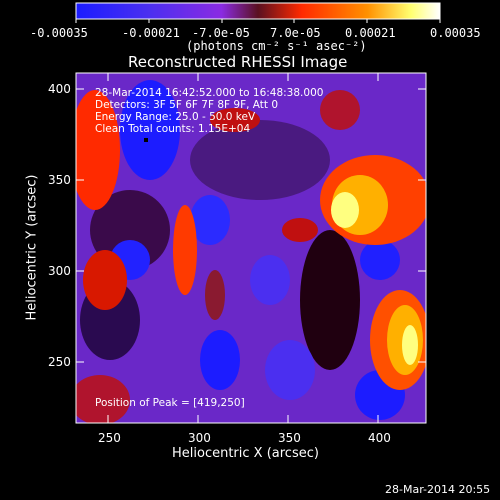 The width and height of the screenshot is (500, 500). I want to click on colorbar-tick-label: 7.0e-05, so click(295, 33).